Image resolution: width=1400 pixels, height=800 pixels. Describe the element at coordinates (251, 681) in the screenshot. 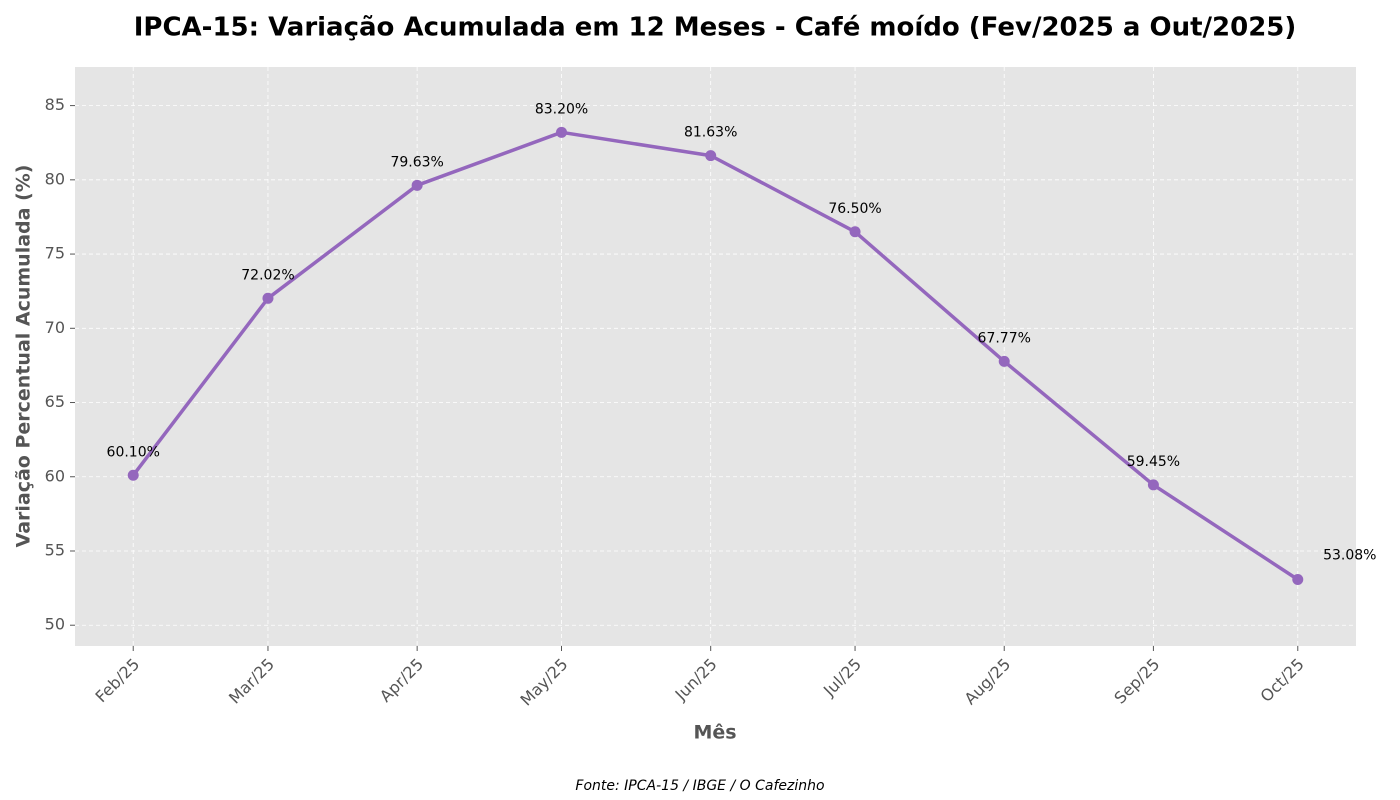

I see `x-tick-label: Mar/25` at that location.